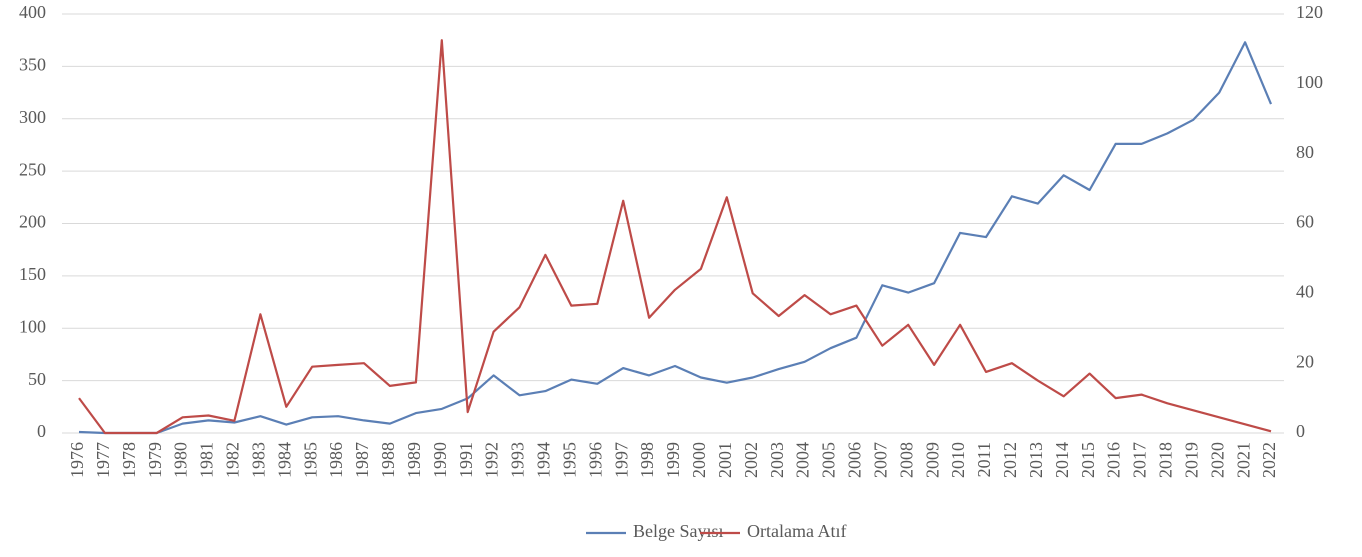 This screenshot has width=1362, height=557. What do you see at coordinates (1300, 431) in the screenshot?
I see `y2-tick-label: 0` at bounding box center [1300, 431].